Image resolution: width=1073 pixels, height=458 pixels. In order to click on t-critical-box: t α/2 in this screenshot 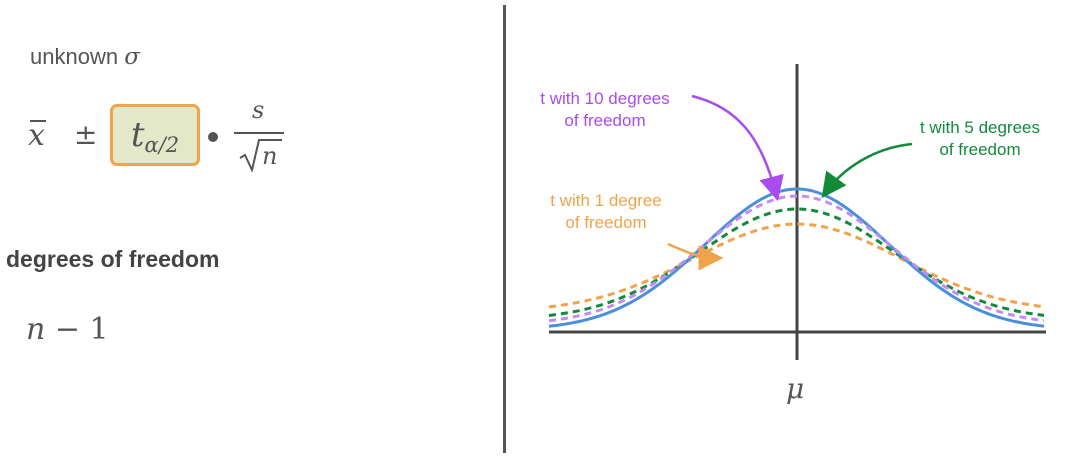, I will do `click(155, 135)`.